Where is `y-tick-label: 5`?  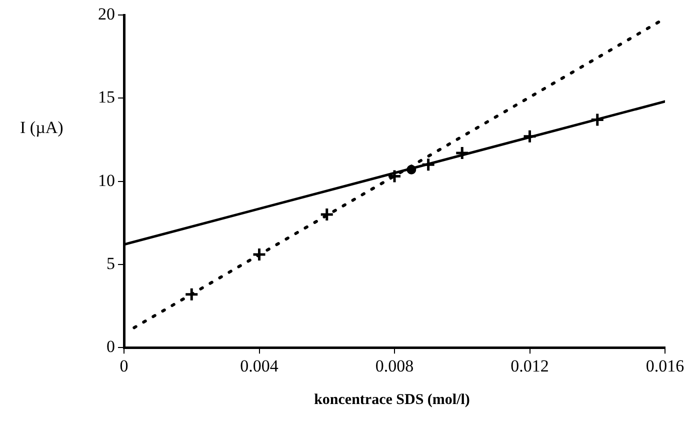 y-tick-label: 5 is located at coordinates (110, 263).